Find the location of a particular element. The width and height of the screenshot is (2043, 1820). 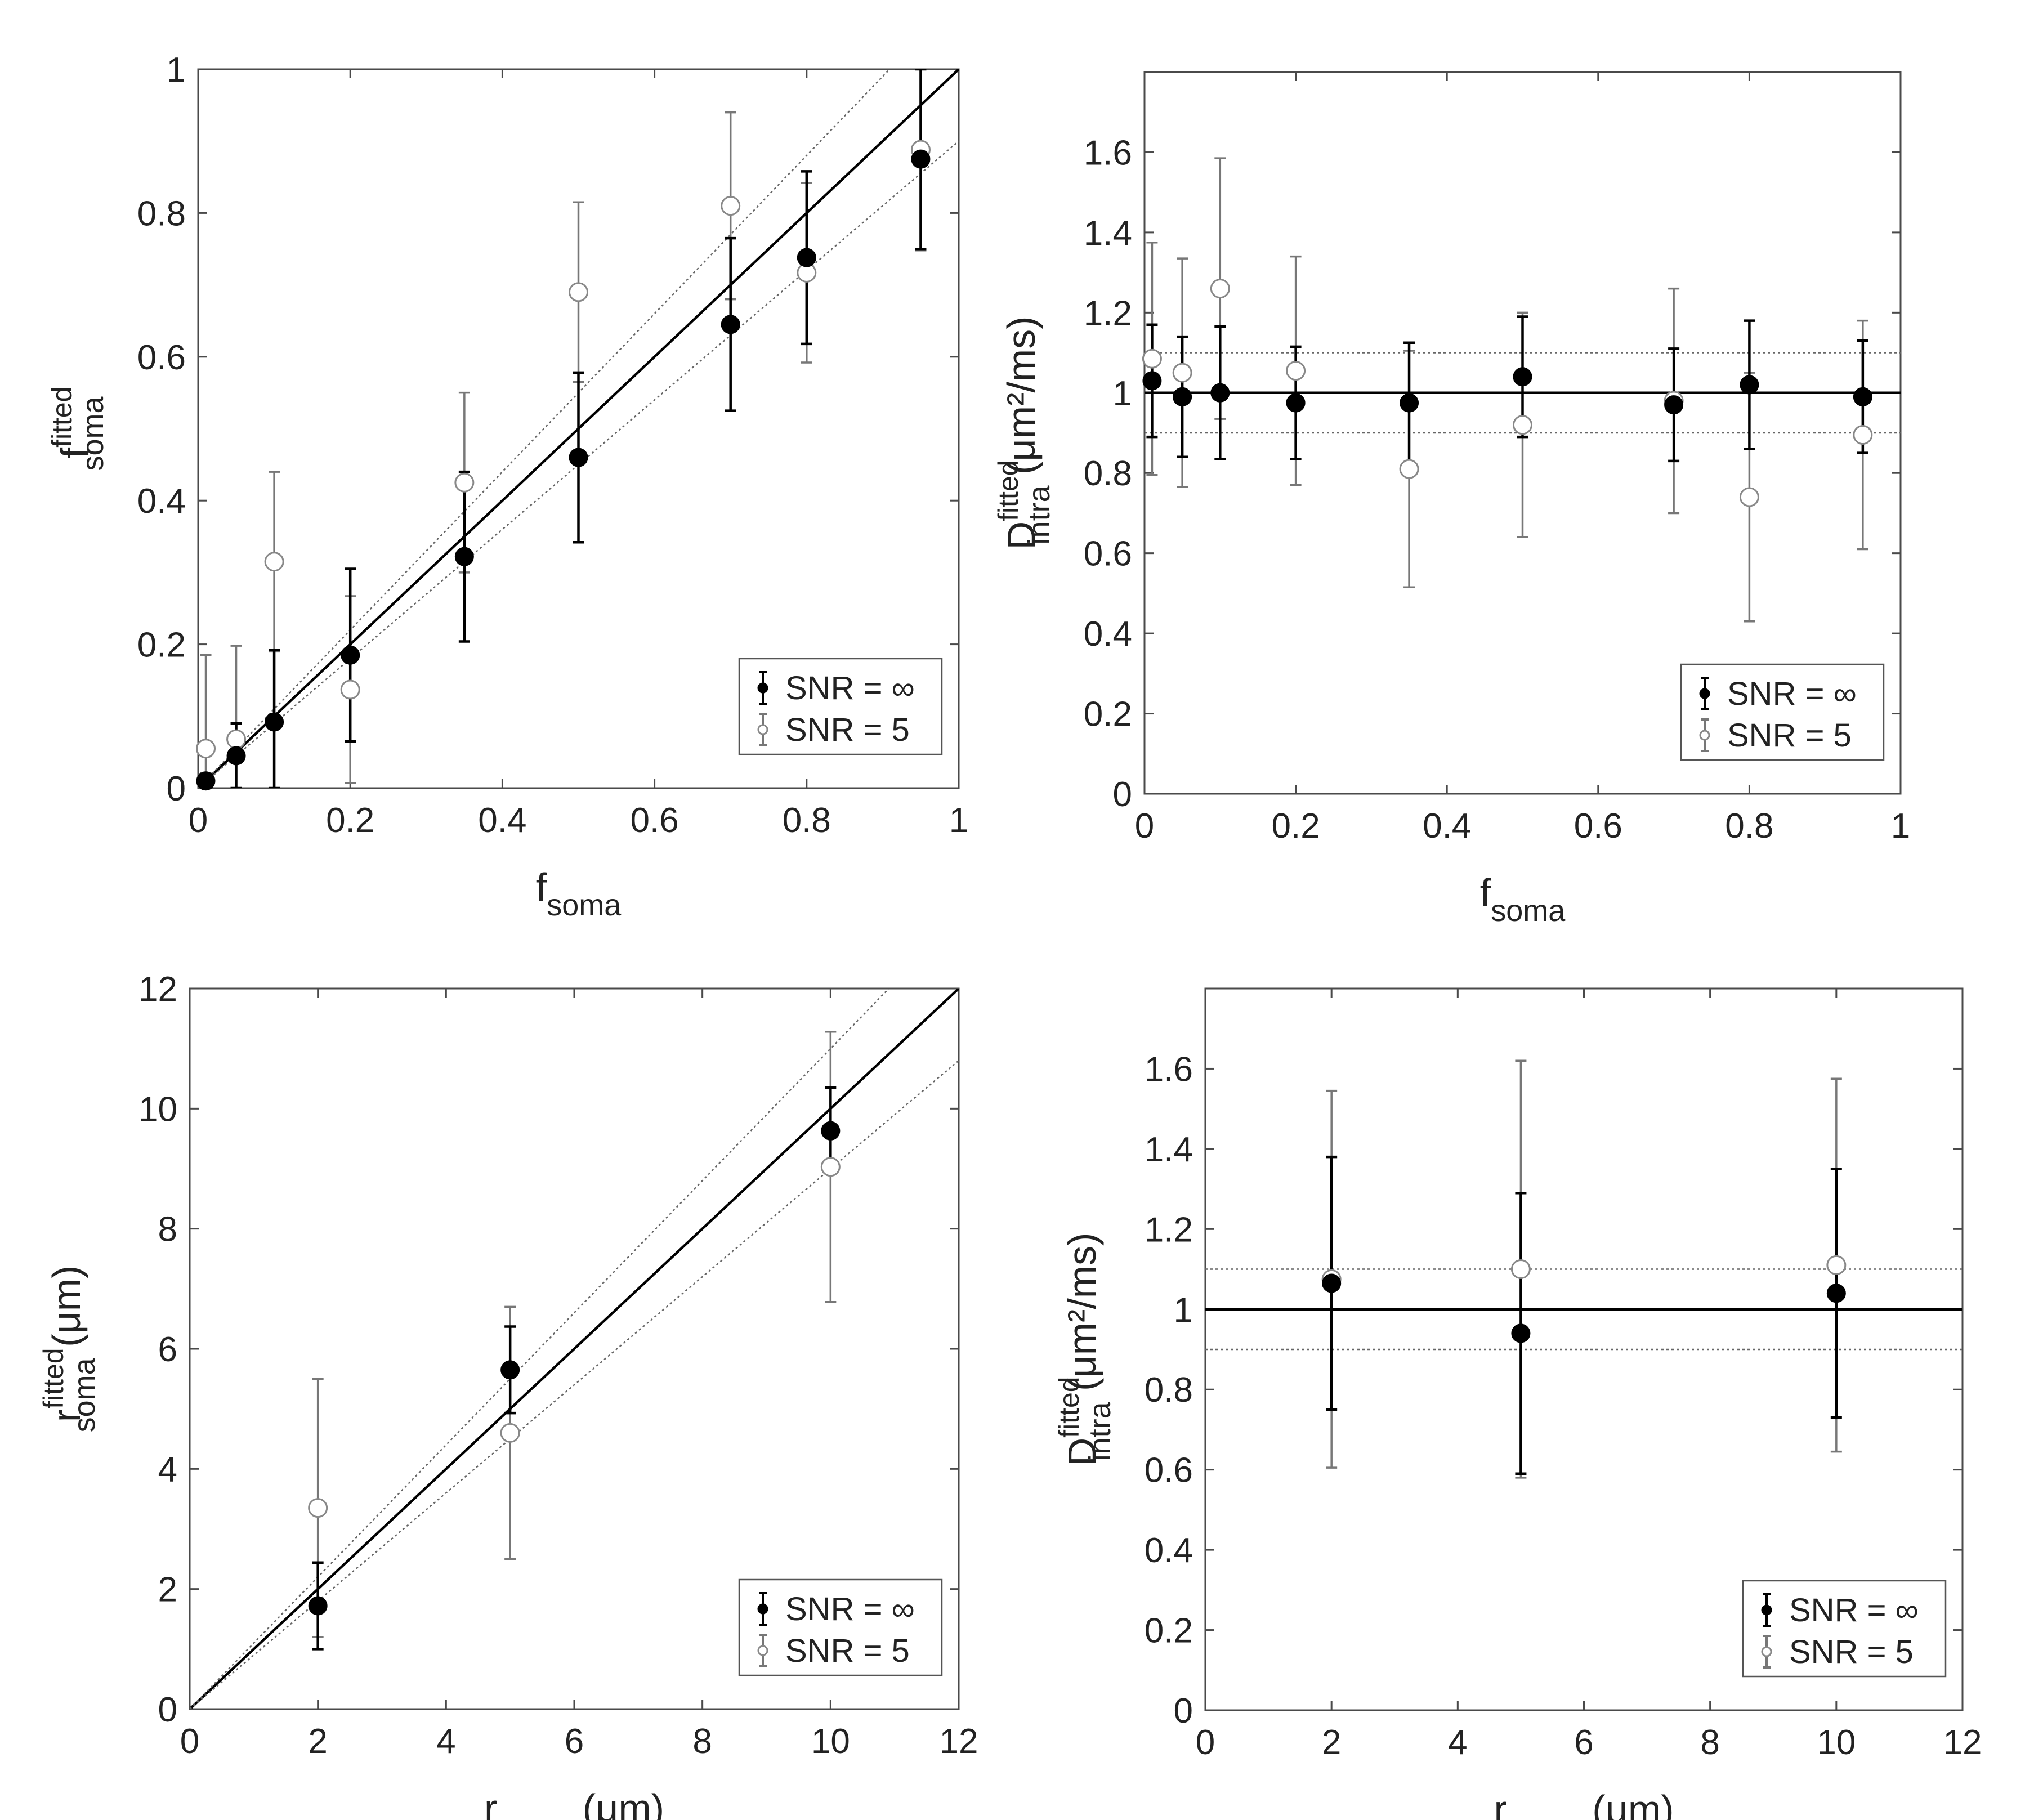

legend: SNR = ∞ SNR = 5 is located at coordinates (1844, 1629).